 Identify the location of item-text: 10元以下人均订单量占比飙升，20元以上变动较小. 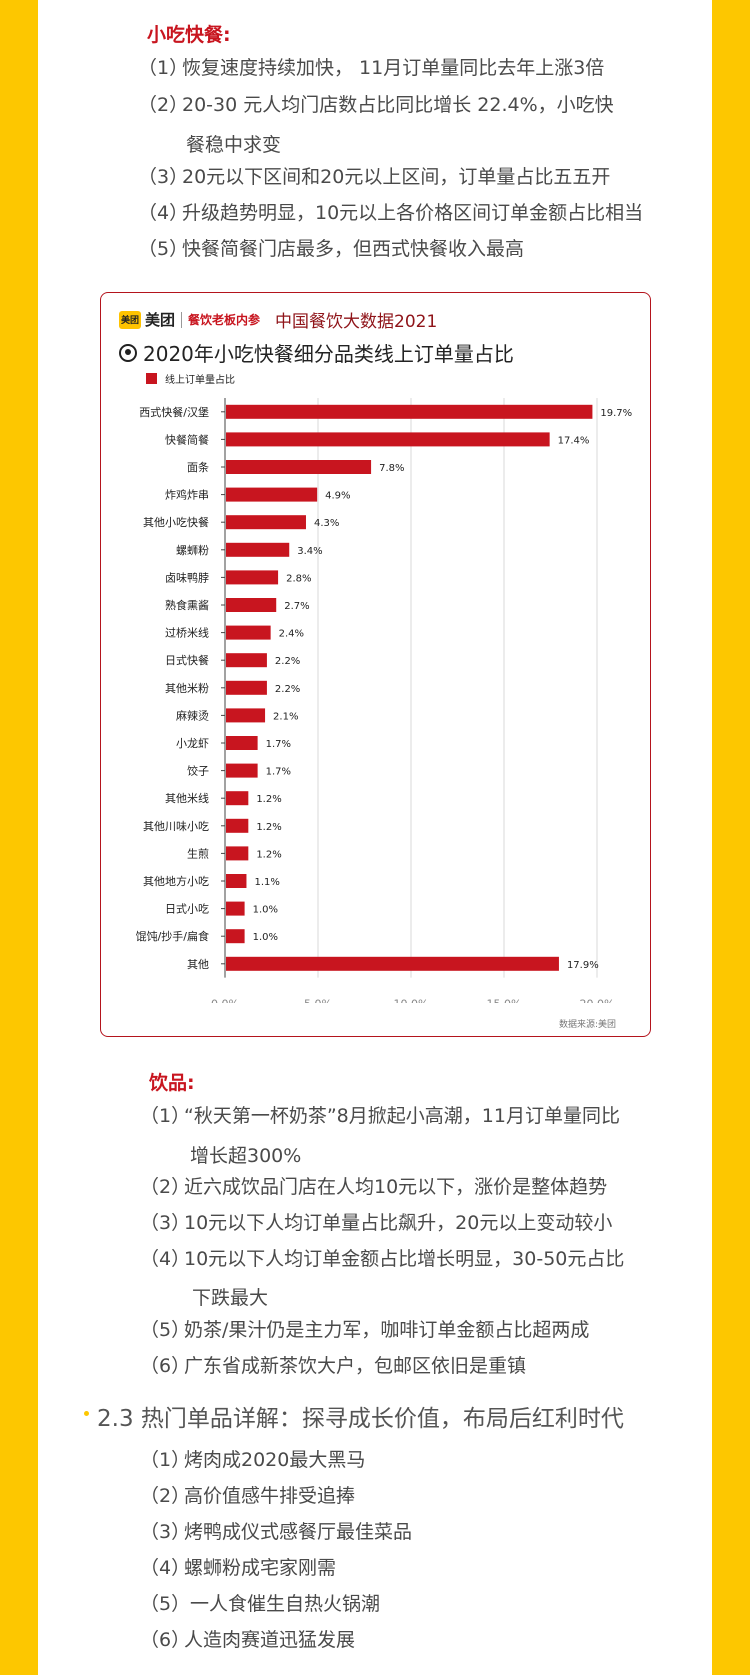
(398, 1223).